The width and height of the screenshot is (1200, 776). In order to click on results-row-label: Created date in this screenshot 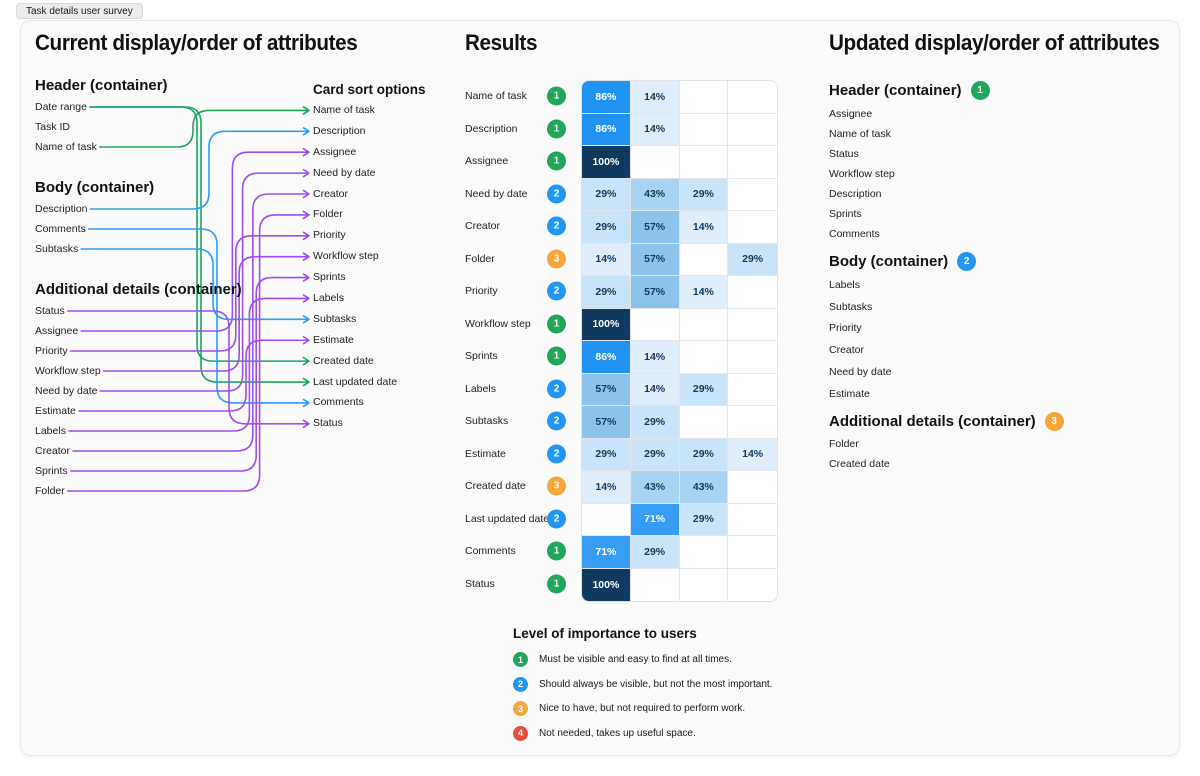, I will do `click(495, 486)`.